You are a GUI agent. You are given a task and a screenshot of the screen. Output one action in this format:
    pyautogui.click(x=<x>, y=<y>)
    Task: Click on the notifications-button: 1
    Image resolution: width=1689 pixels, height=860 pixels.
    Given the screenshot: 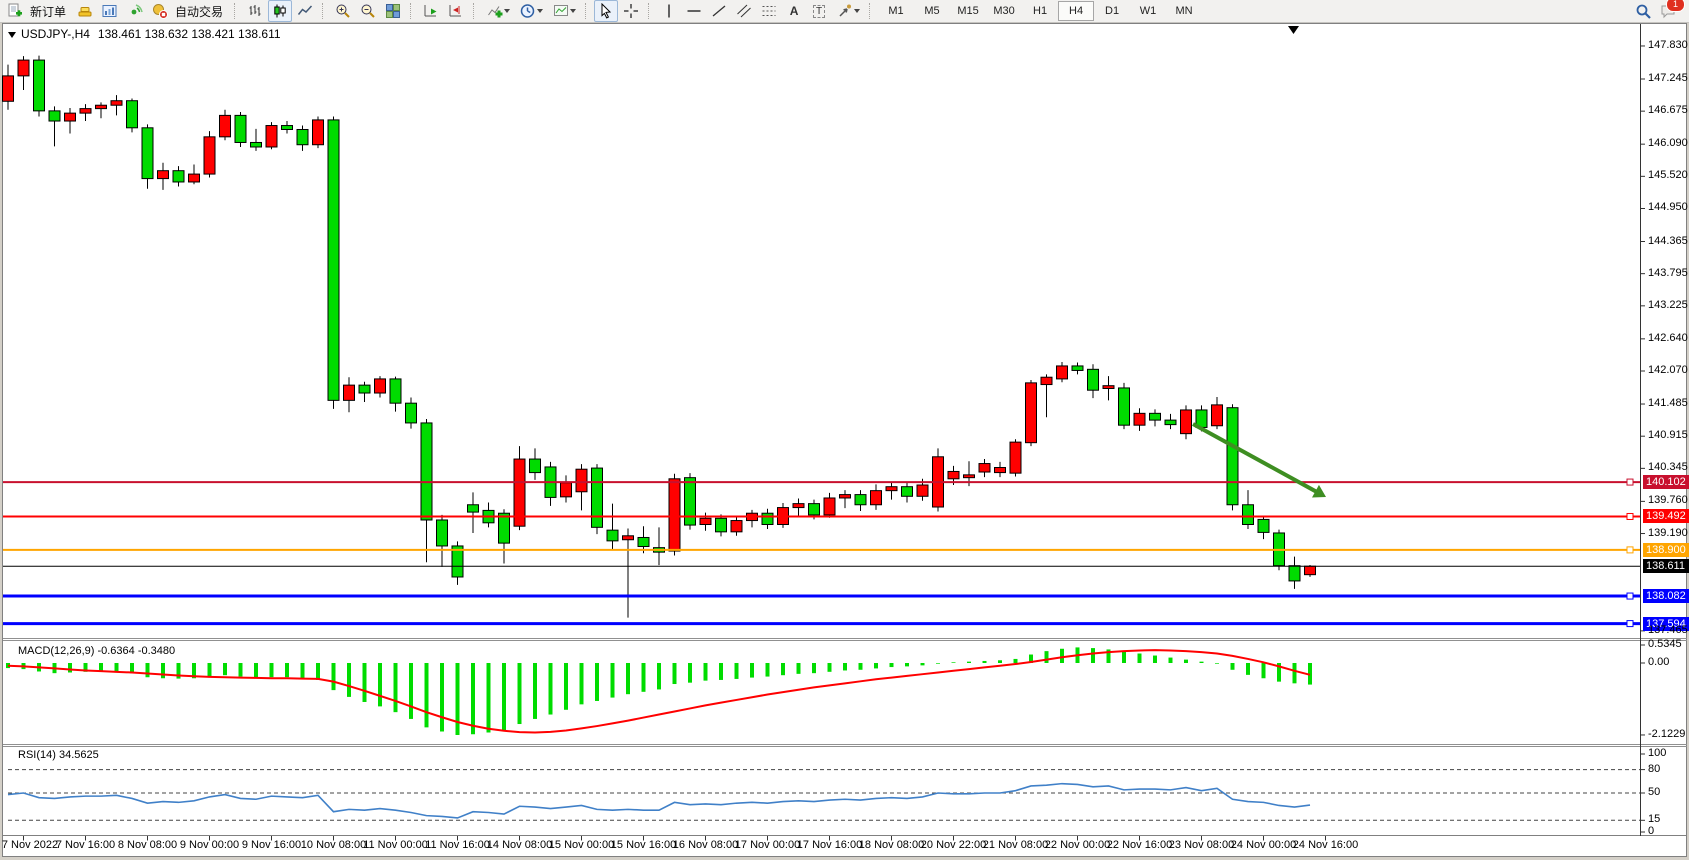 What is the action you would take?
    pyautogui.click(x=1670, y=11)
    